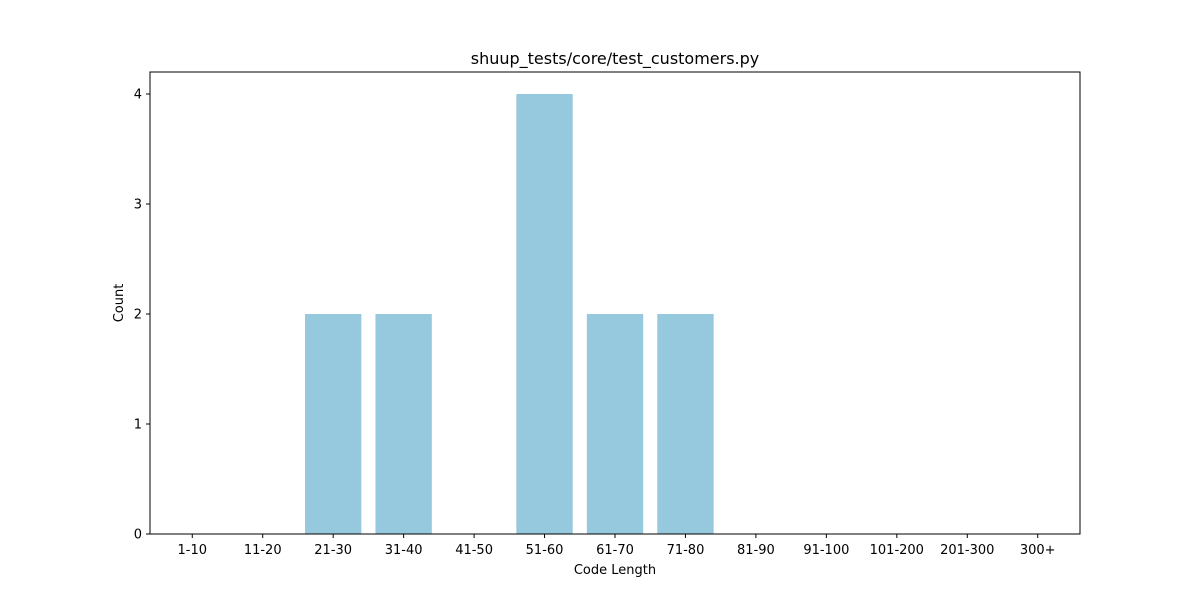 The width and height of the screenshot is (1200, 600). I want to click on y-tick-label: 4, so click(138, 95).